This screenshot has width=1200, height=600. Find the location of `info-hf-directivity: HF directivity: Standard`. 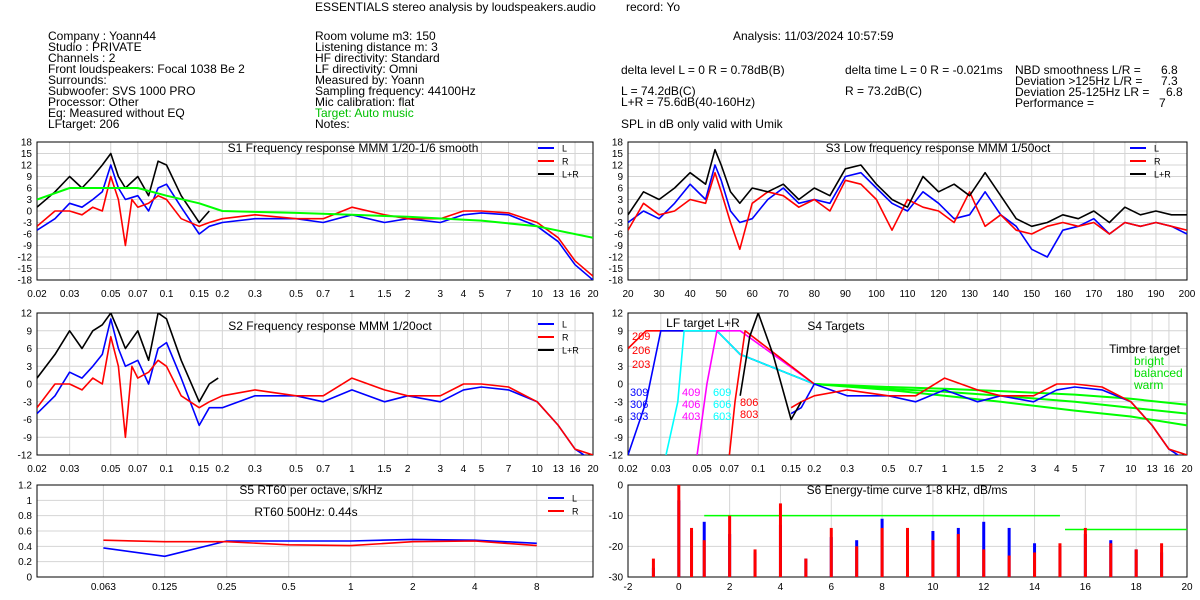

info-hf-directivity: HF directivity: Standard is located at coordinates (377, 58).